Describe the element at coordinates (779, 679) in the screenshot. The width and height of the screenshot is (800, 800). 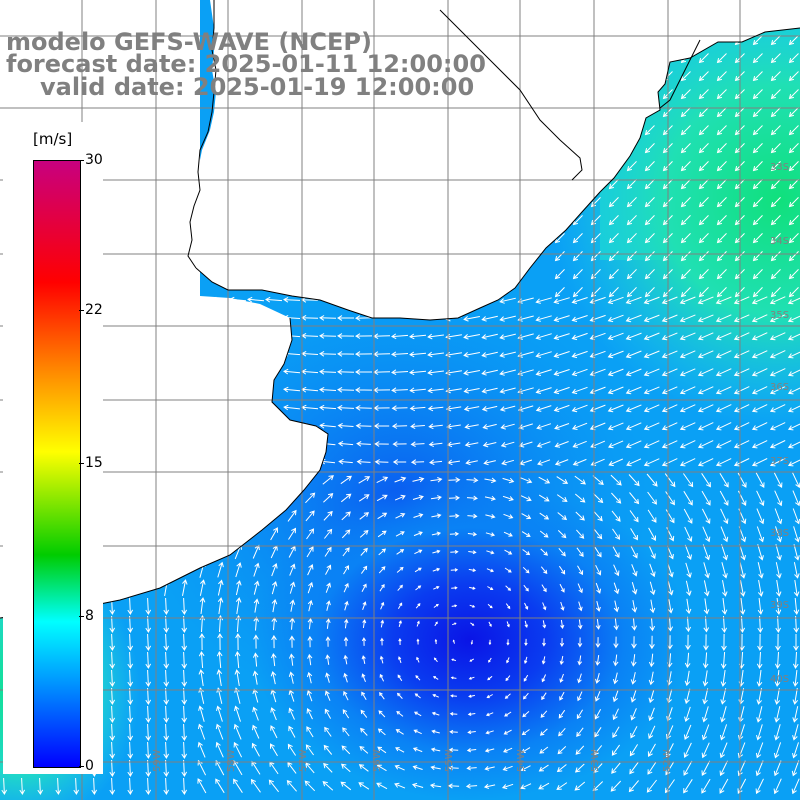
I see `latitude-label: 40S` at that location.